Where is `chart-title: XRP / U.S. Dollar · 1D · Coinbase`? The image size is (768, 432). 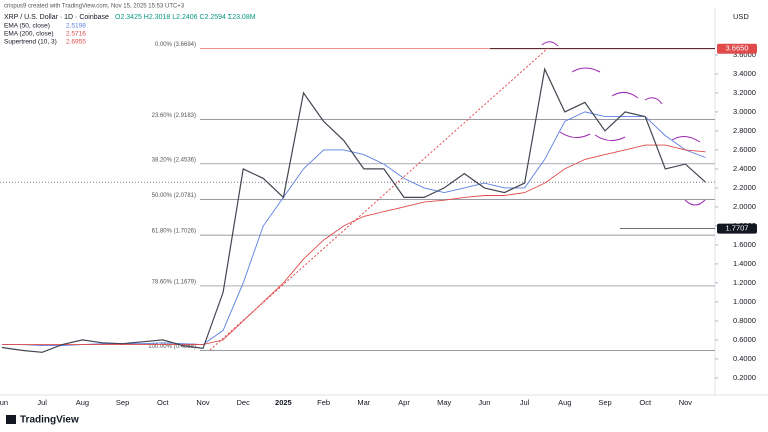
chart-title: XRP / U.S. Dollar · 1D · Coinbase is located at coordinates (56, 17).